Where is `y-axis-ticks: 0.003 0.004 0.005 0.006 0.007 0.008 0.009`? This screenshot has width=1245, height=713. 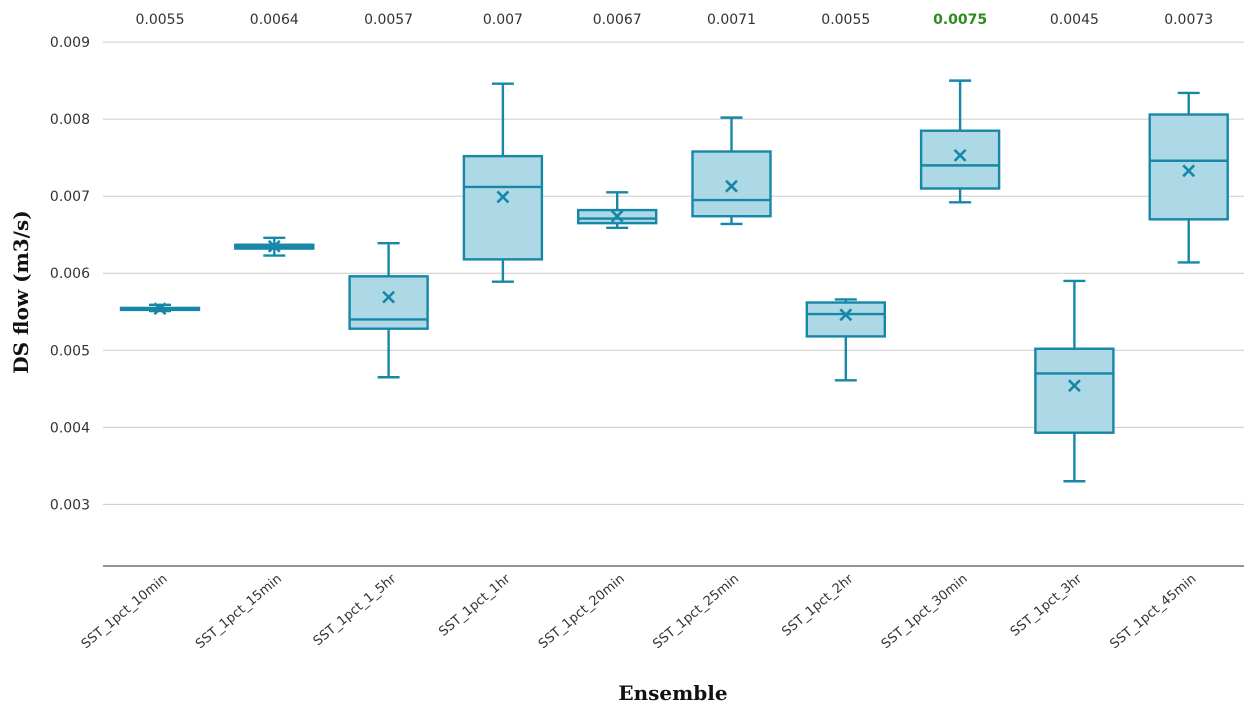 y-axis-ticks: 0.003 0.004 0.005 0.006 0.007 0.008 0.009 is located at coordinates (70, 274).